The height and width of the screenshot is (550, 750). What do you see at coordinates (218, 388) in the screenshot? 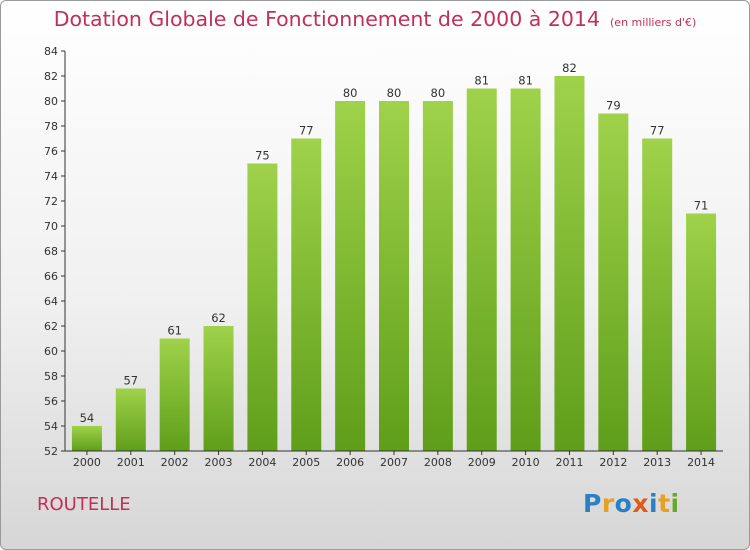
I see `bar-2003` at bounding box center [218, 388].